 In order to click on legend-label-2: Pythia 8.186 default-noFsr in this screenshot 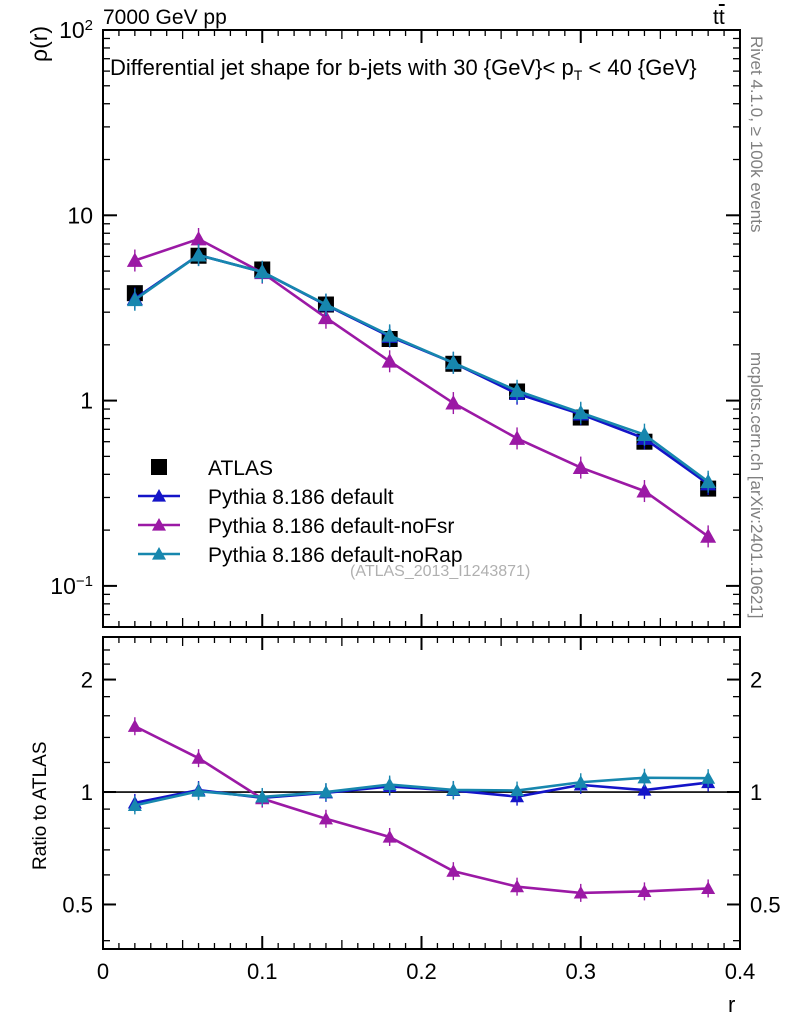, I will do `click(331, 526)`.